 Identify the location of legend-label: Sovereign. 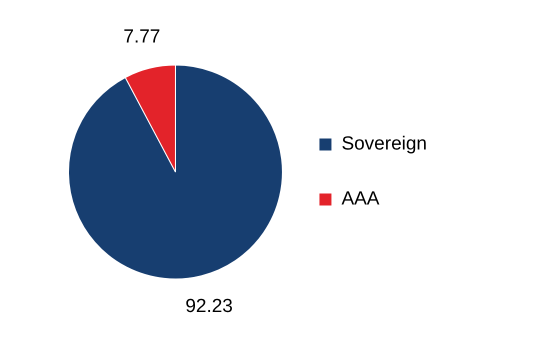
(384, 144).